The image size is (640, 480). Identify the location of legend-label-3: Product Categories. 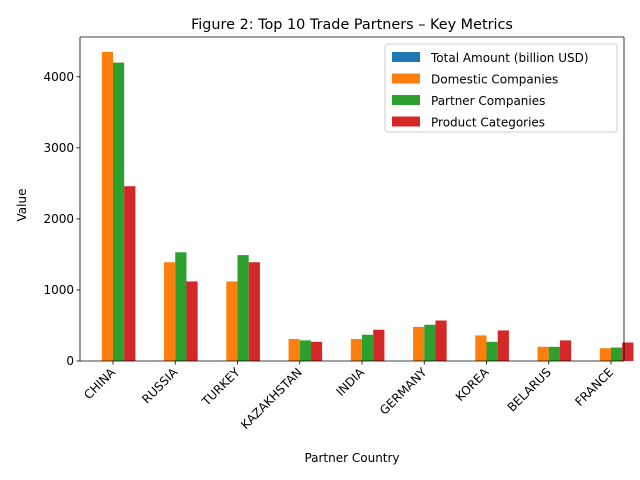
(488, 123).